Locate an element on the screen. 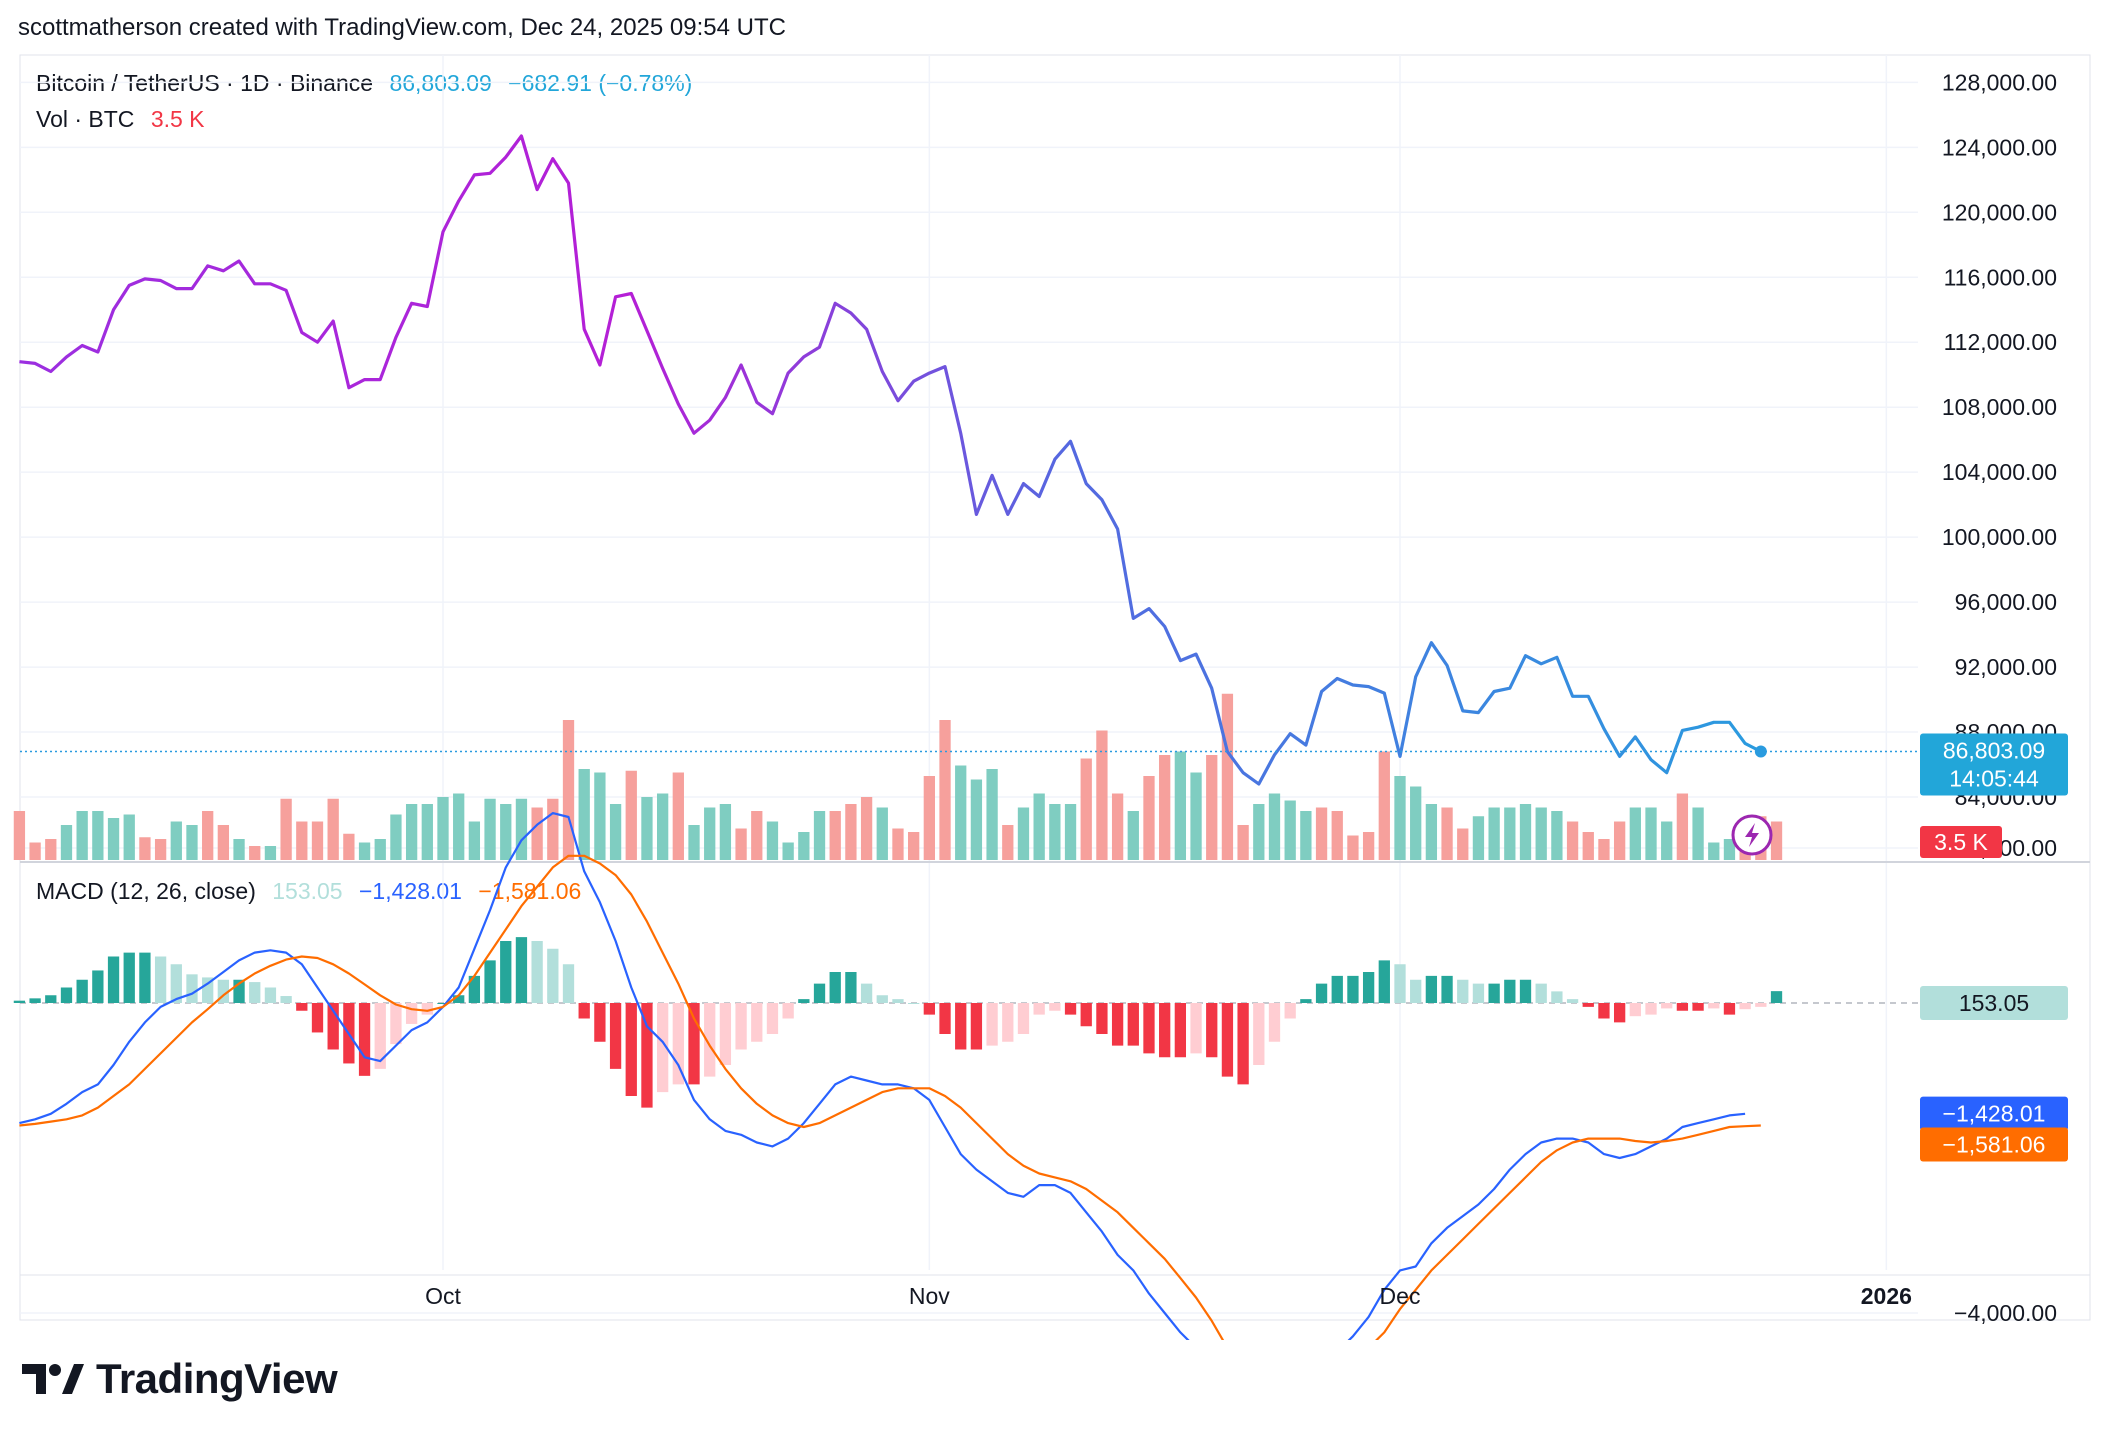 This screenshot has width=2108, height=1440. last-price-badge is located at coordinates (1994, 764).